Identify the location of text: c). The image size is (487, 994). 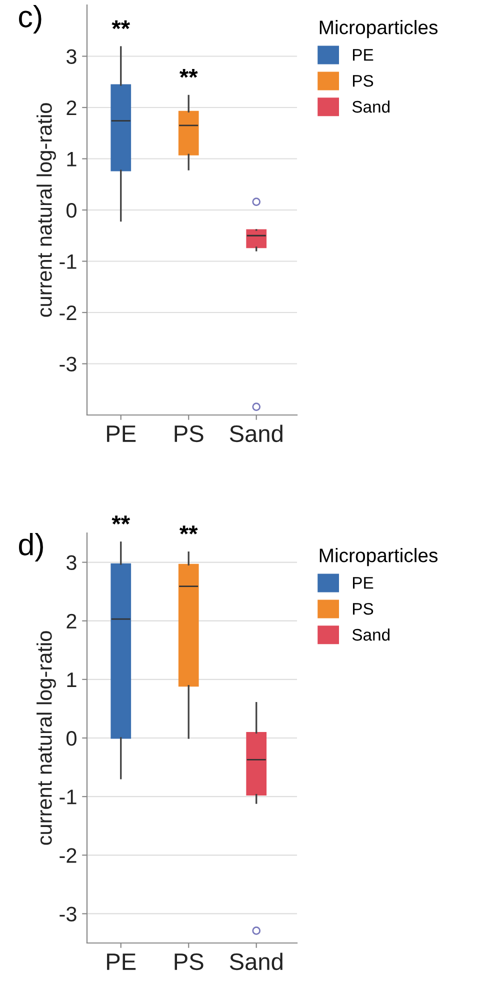
(30, 19).